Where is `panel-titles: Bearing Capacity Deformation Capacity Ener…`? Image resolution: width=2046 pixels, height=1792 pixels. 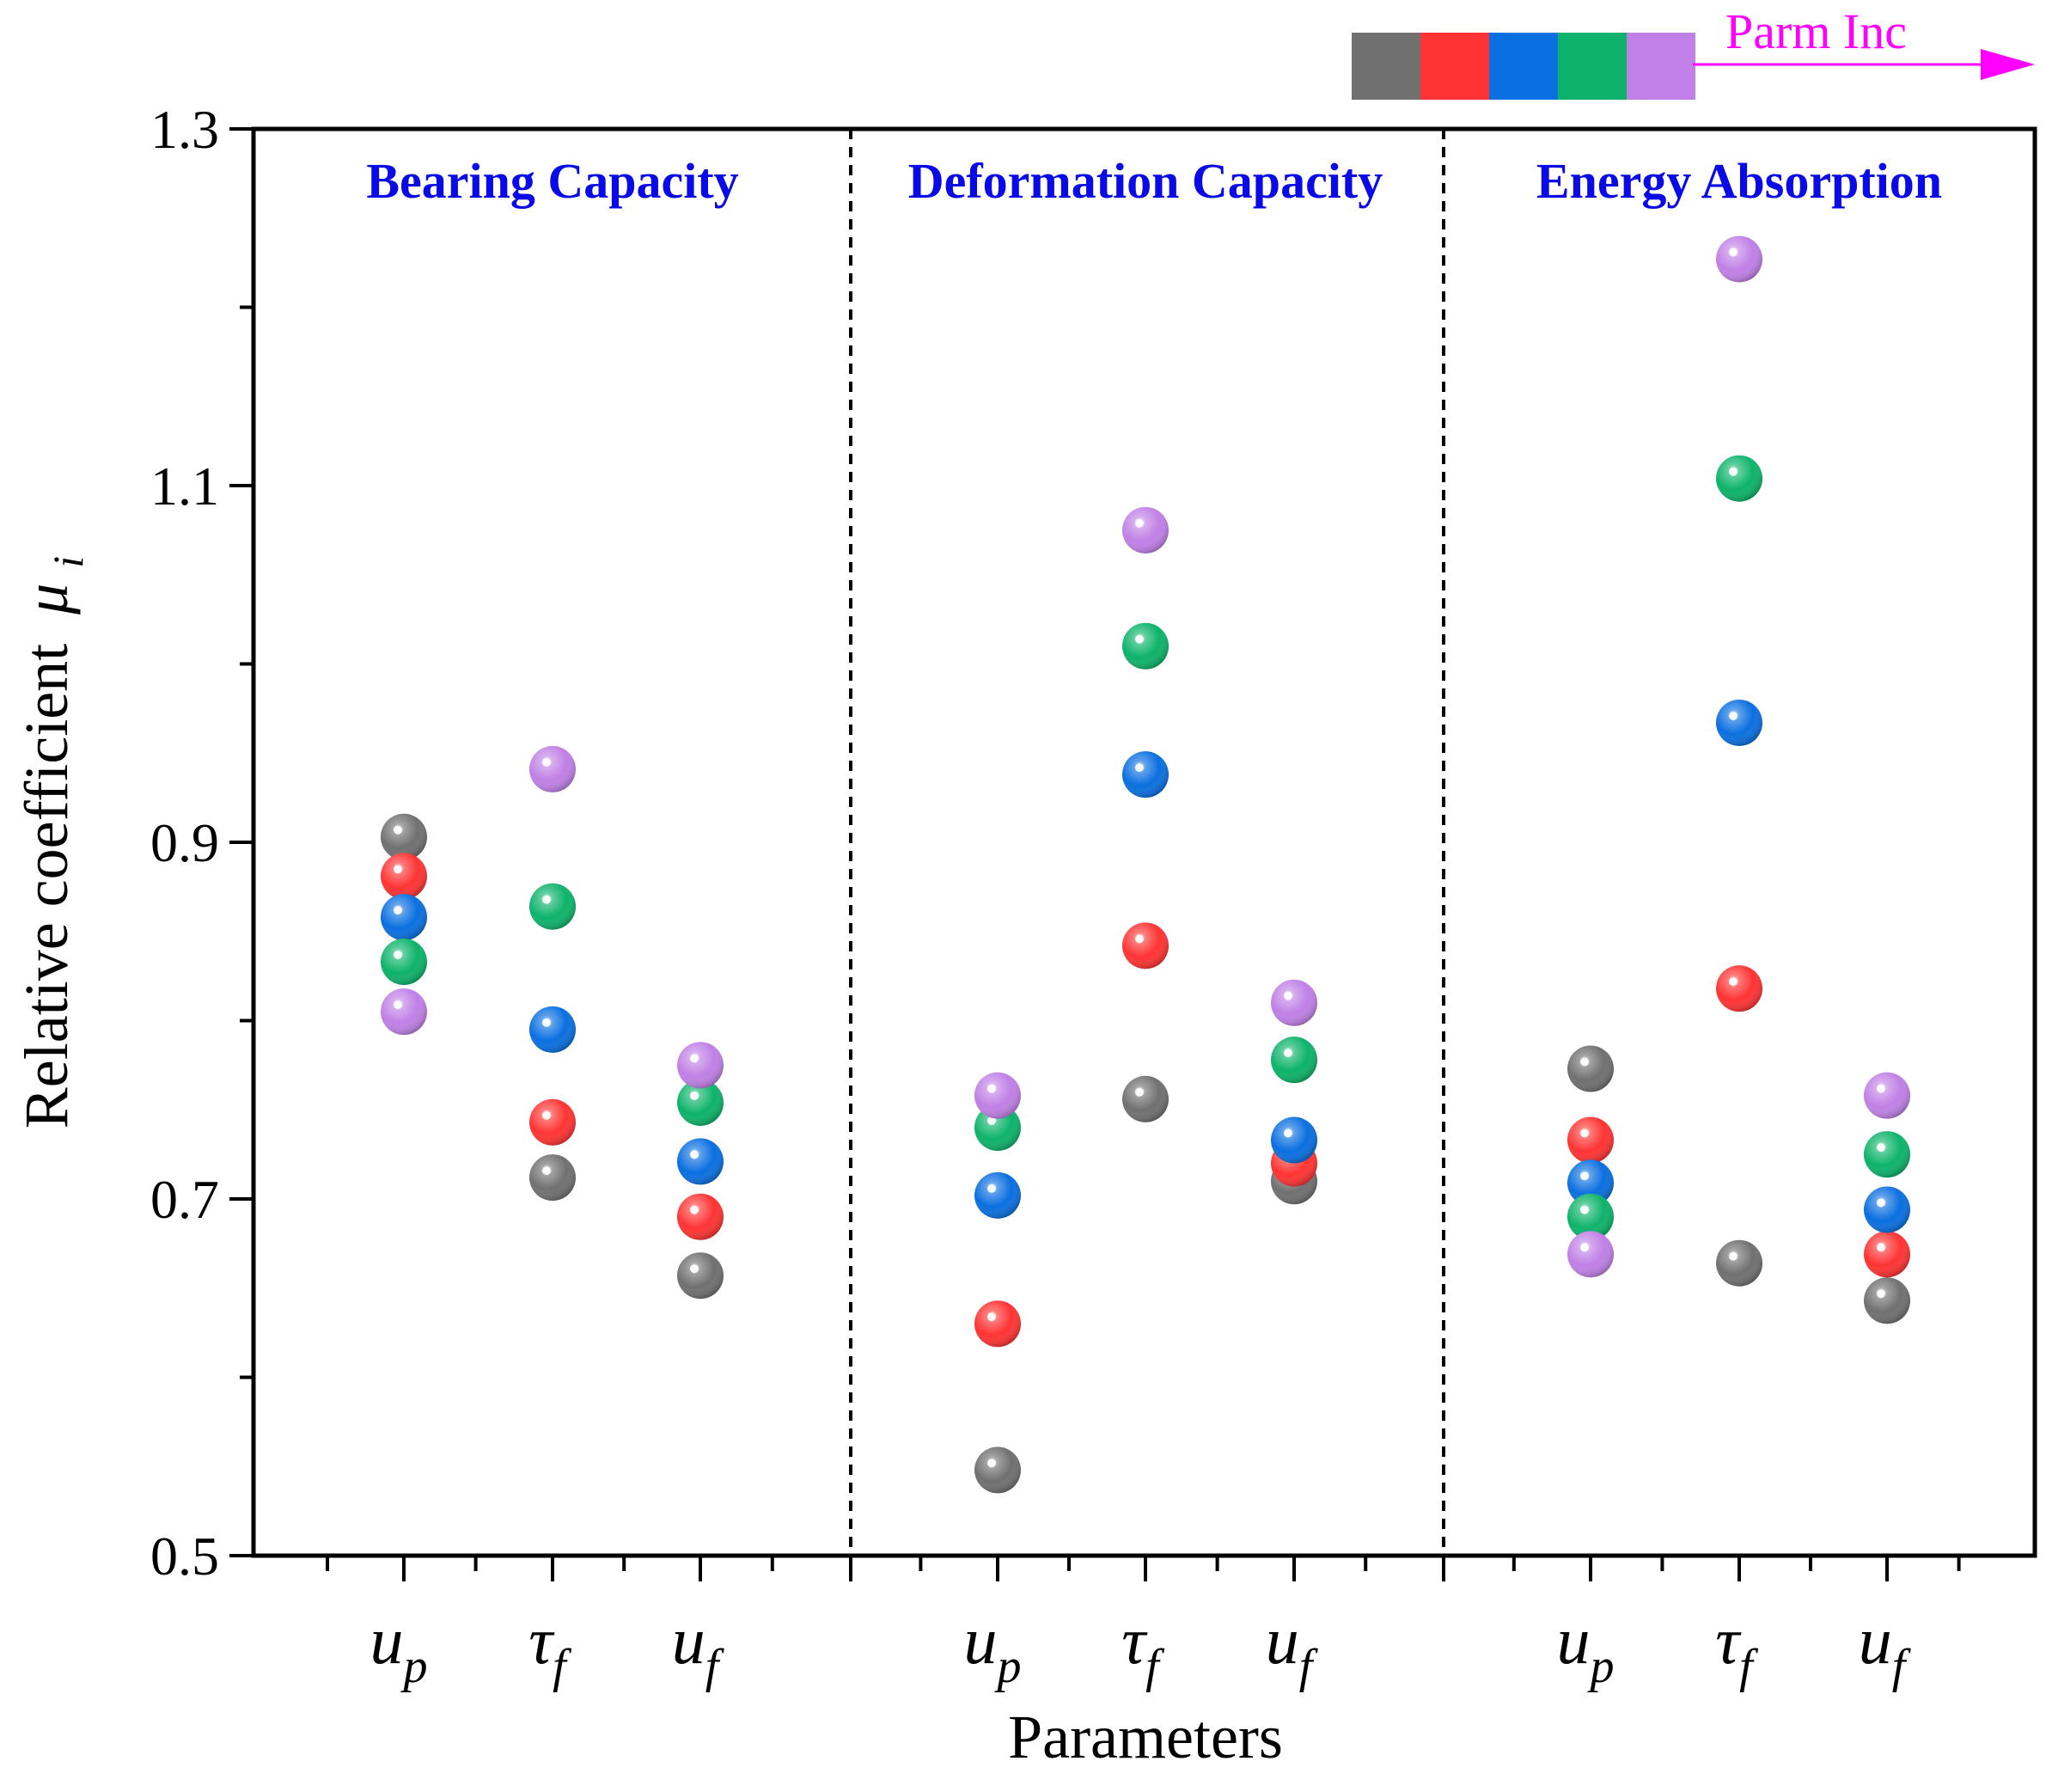 panel-titles: Bearing Capacity Deformation Capacity Ener… is located at coordinates (1154, 181).